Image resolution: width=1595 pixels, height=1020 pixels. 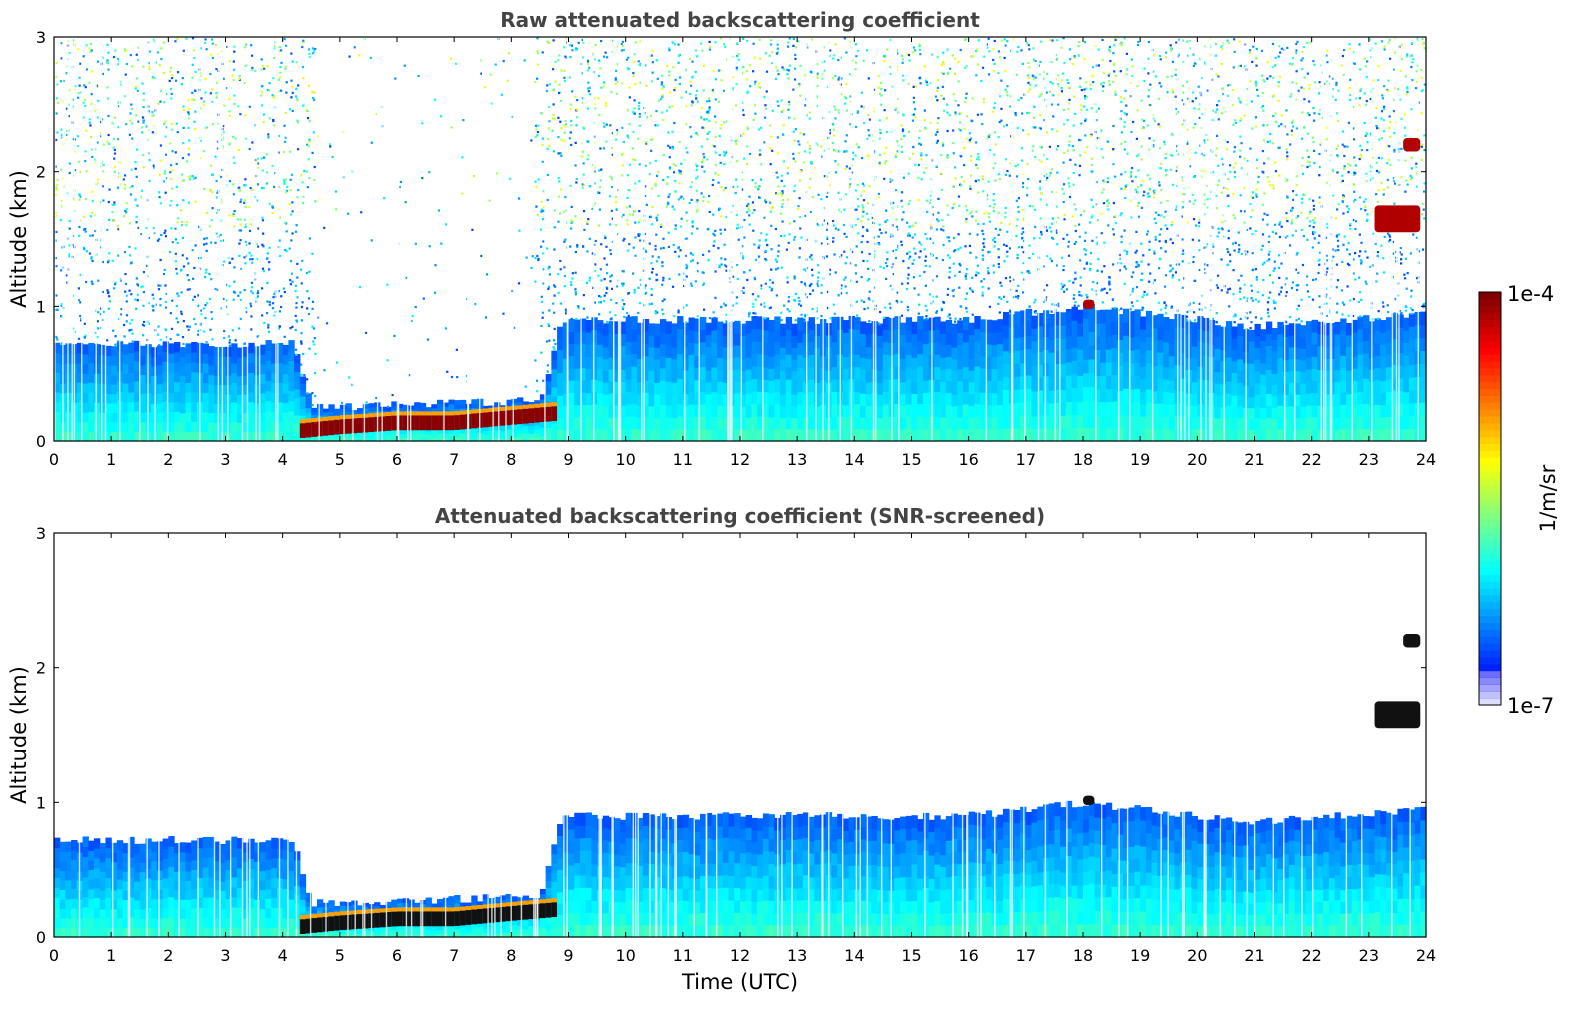 What do you see at coordinates (474, 411) in the screenshot?
I see `aerosol-layer-edge` at bounding box center [474, 411].